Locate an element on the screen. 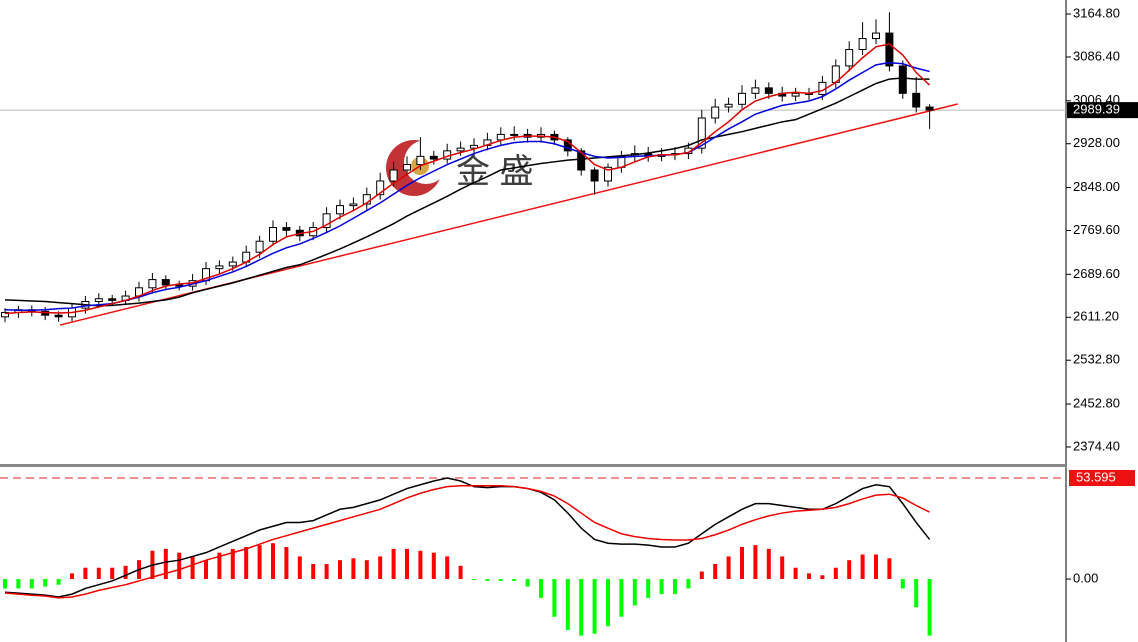  y-tick-label: 2611.20 is located at coordinates (1096, 316).